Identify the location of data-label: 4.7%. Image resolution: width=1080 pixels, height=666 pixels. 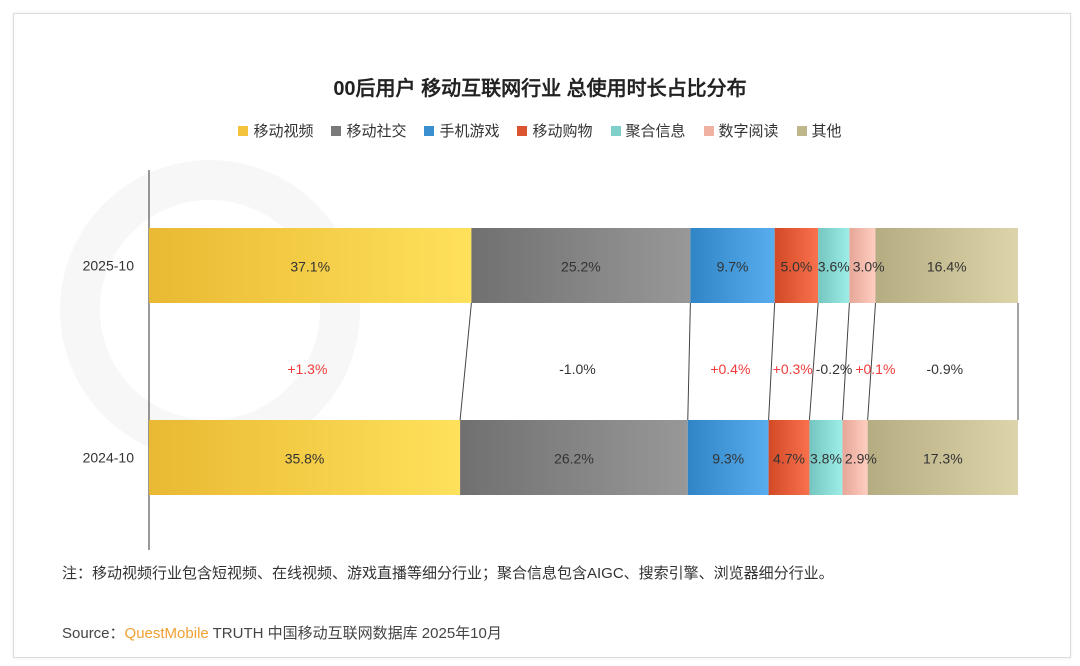
(789, 459).